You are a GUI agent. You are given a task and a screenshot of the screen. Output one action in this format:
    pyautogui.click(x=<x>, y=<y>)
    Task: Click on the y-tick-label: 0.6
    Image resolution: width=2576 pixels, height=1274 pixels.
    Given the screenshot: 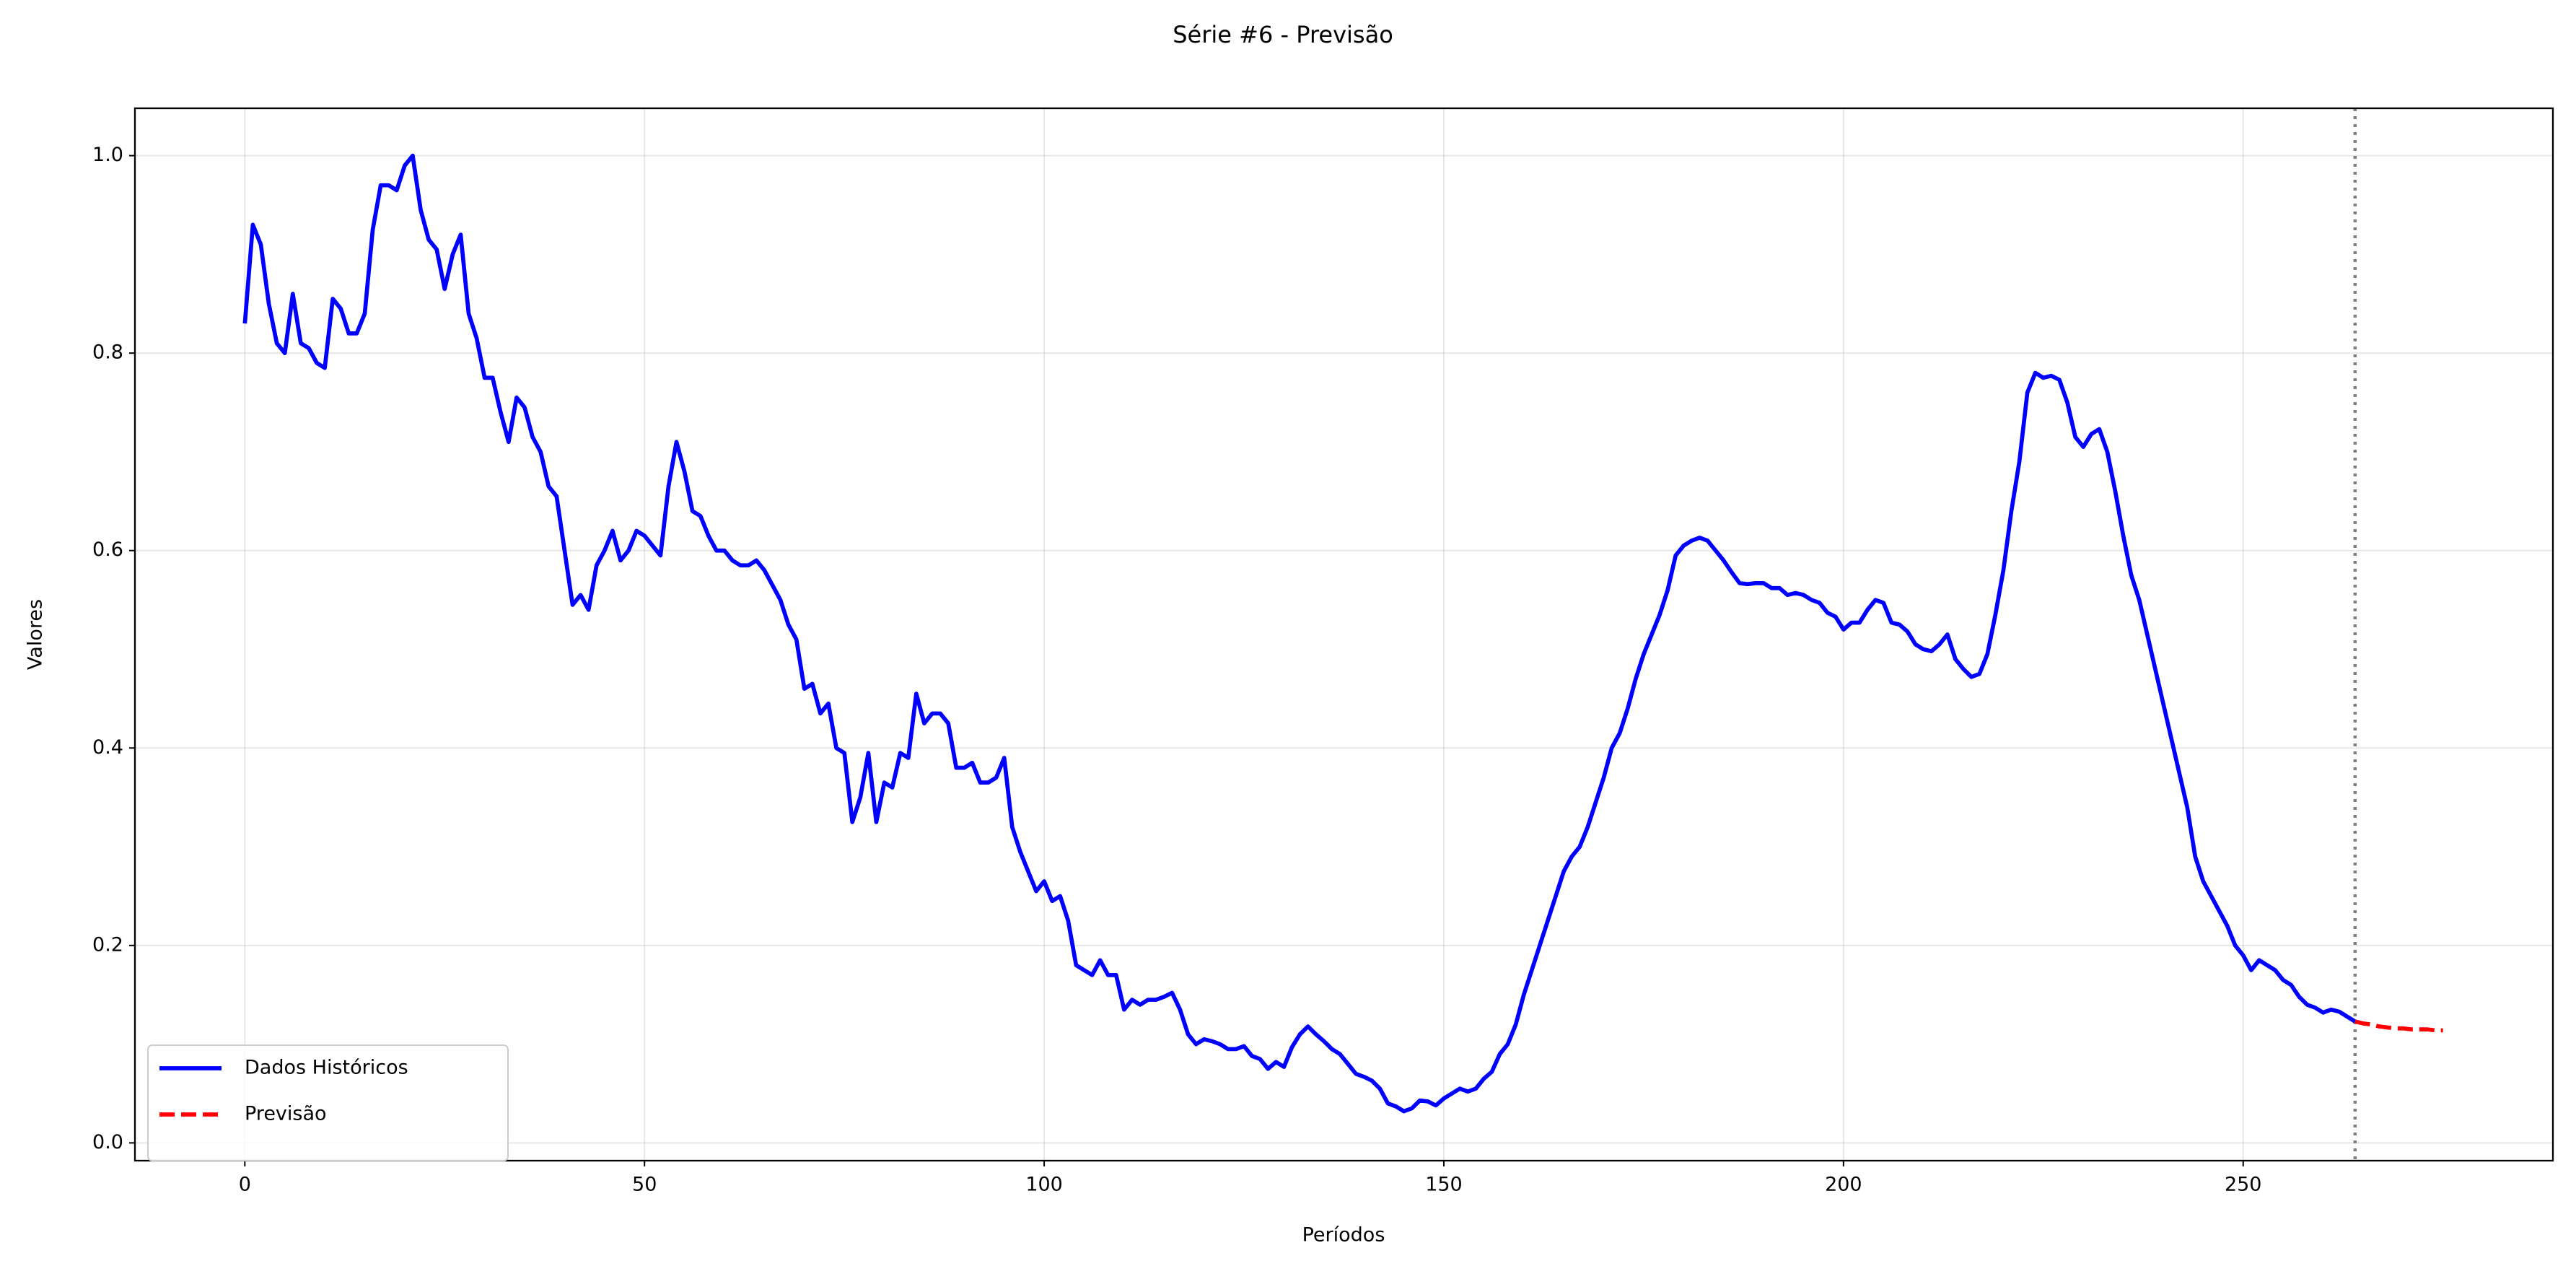 What is the action you would take?
    pyautogui.click(x=107, y=549)
    